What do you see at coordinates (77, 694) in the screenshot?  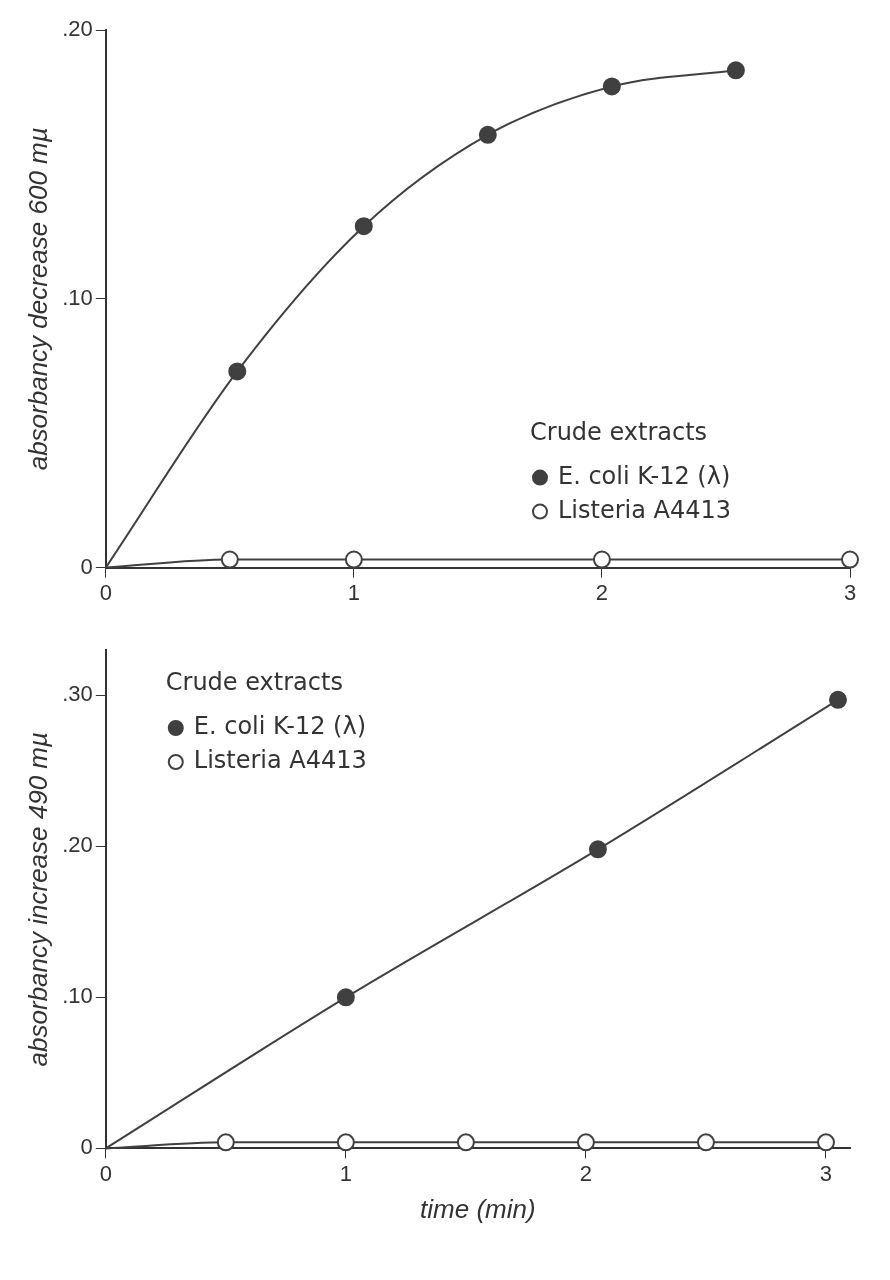 I see `y-tick-label: .30` at bounding box center [77, 694].